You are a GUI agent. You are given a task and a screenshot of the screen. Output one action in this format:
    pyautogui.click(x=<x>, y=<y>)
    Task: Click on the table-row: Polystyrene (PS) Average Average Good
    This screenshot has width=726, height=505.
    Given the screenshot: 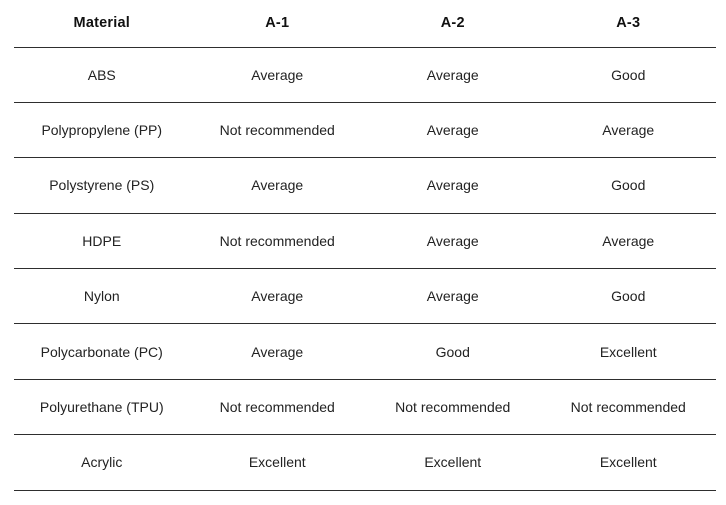 What is the action you would take?
    pyautogui.click(x=365, y=185)
    